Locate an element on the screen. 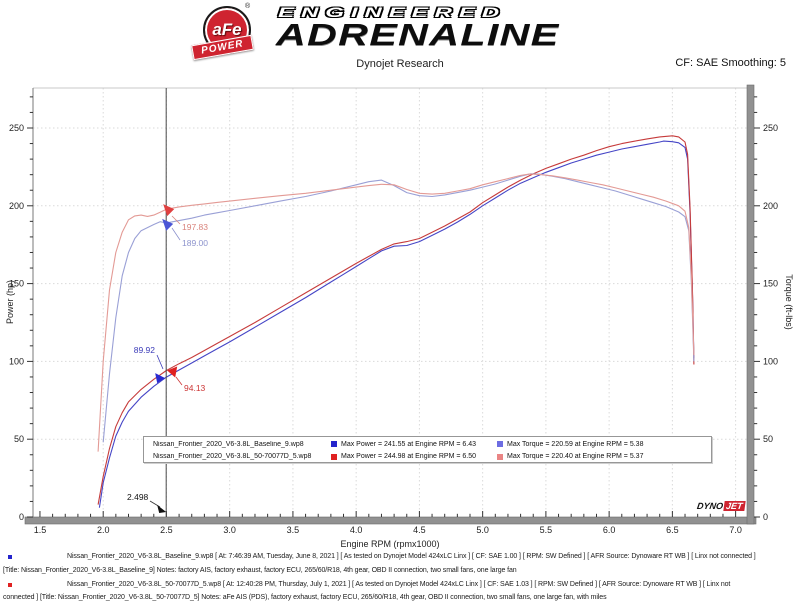 This screenshot has width=800, height=601. dynojet-research-label: Dynojet Research is located at coordinates (400, 64).